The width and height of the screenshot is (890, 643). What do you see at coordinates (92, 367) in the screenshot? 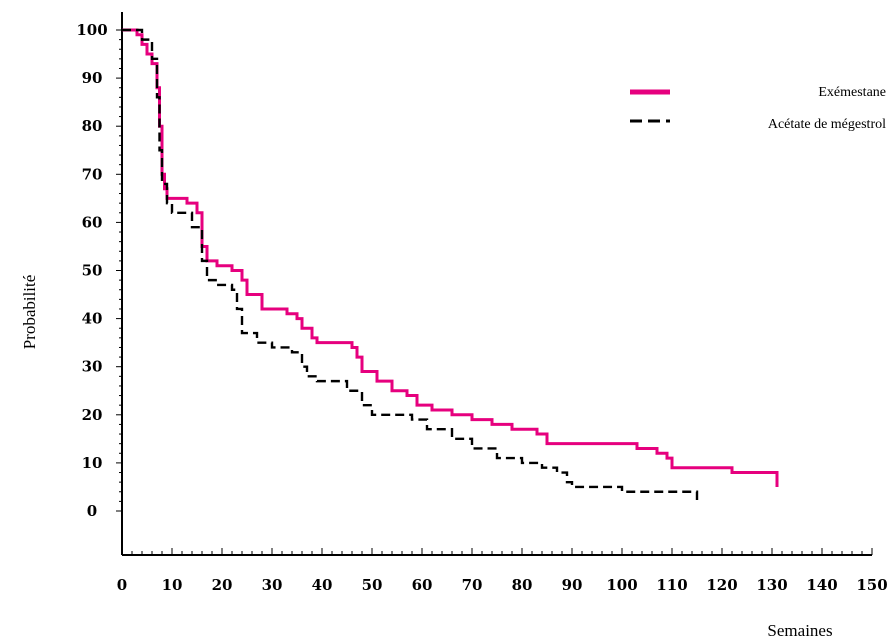
I see `y-tick-label: 30` at bounding box center [92, 367].